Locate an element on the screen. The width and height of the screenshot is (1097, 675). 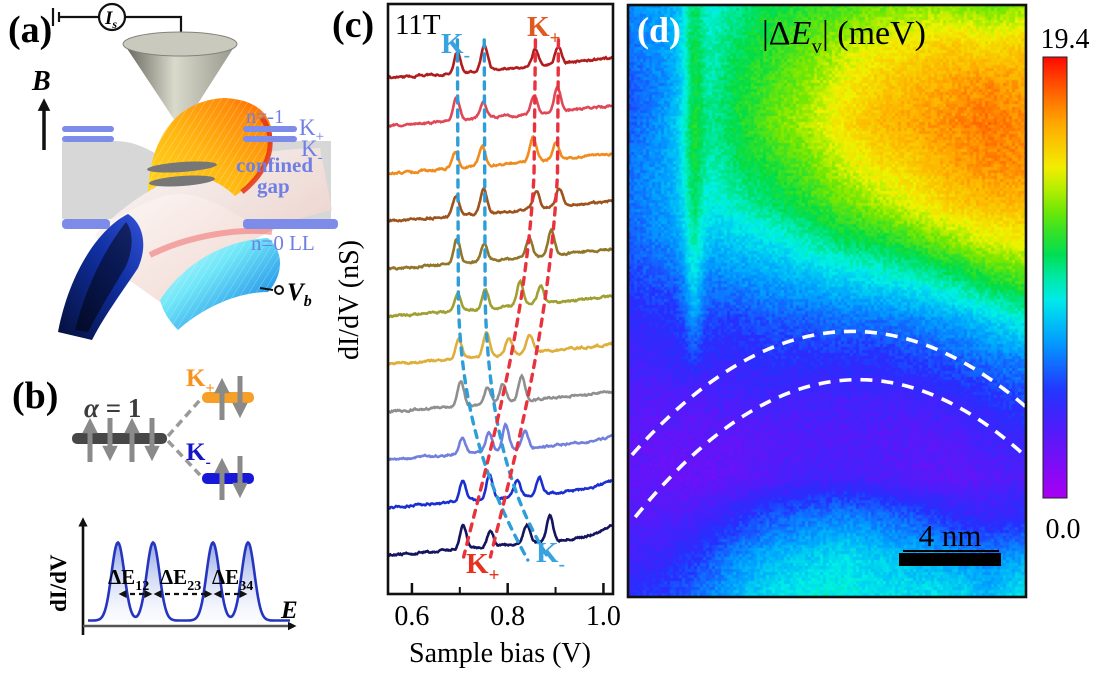
k-minus-label-bottom: K- is located at coordinates (550, 556).